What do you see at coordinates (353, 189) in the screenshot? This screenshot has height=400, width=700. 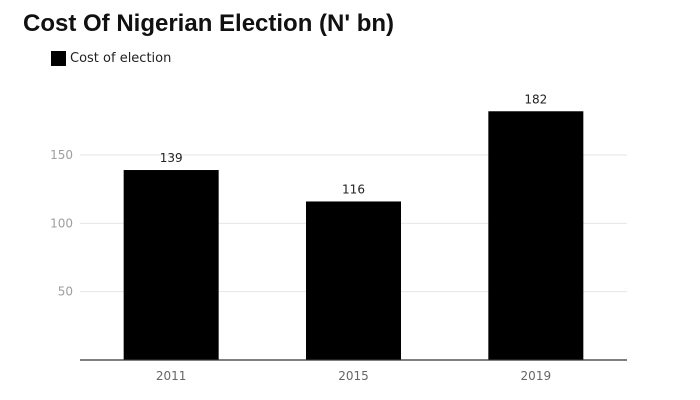 I see `data-label: 116` at bounding box center [353, 189].